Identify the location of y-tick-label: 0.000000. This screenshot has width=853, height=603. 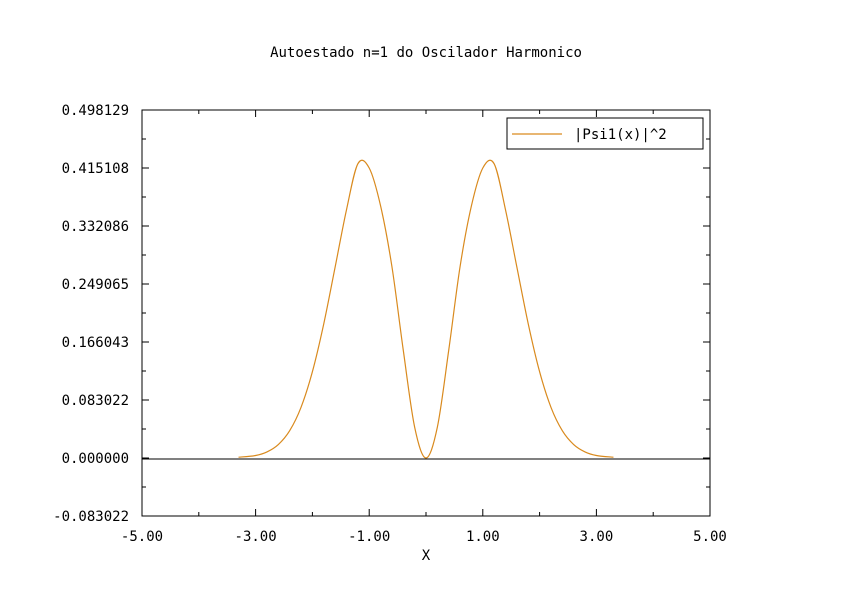
(95, 459).